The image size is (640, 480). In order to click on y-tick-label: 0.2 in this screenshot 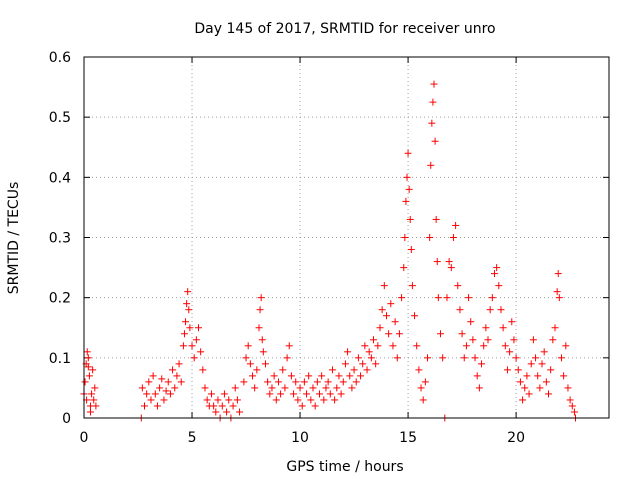, I will do `click(60, 299)`.